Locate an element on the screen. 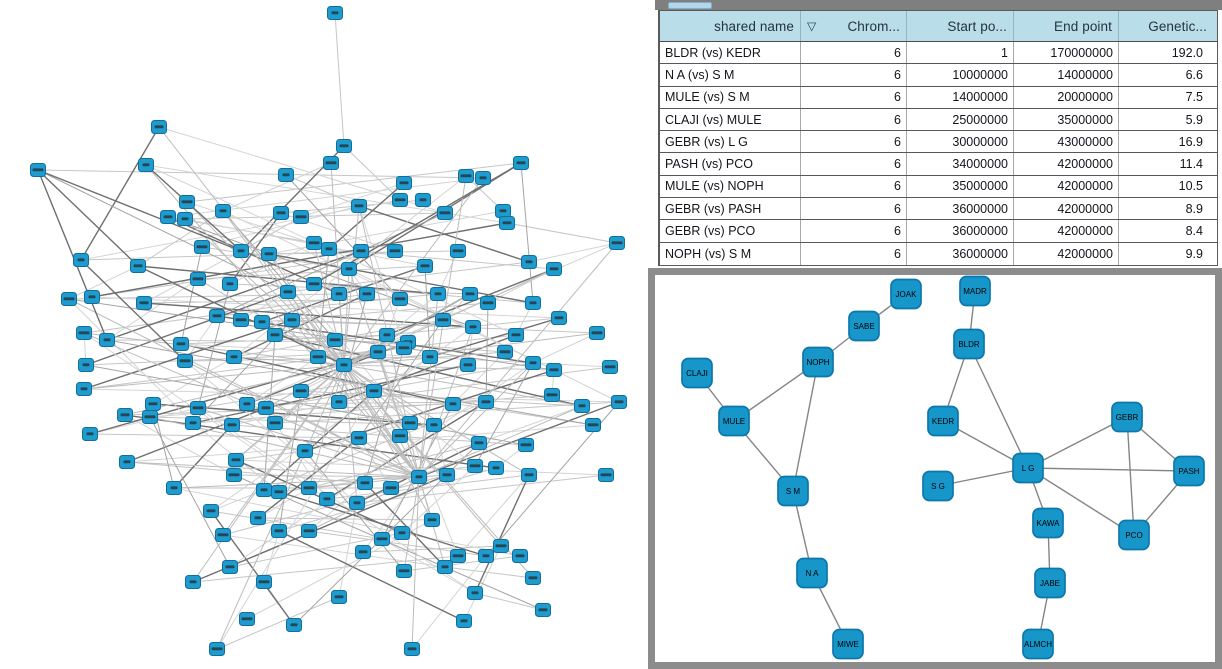 This screenshot has width=1222, height=669. table-cell: 192.0 is located at coordinates (1187, 52).